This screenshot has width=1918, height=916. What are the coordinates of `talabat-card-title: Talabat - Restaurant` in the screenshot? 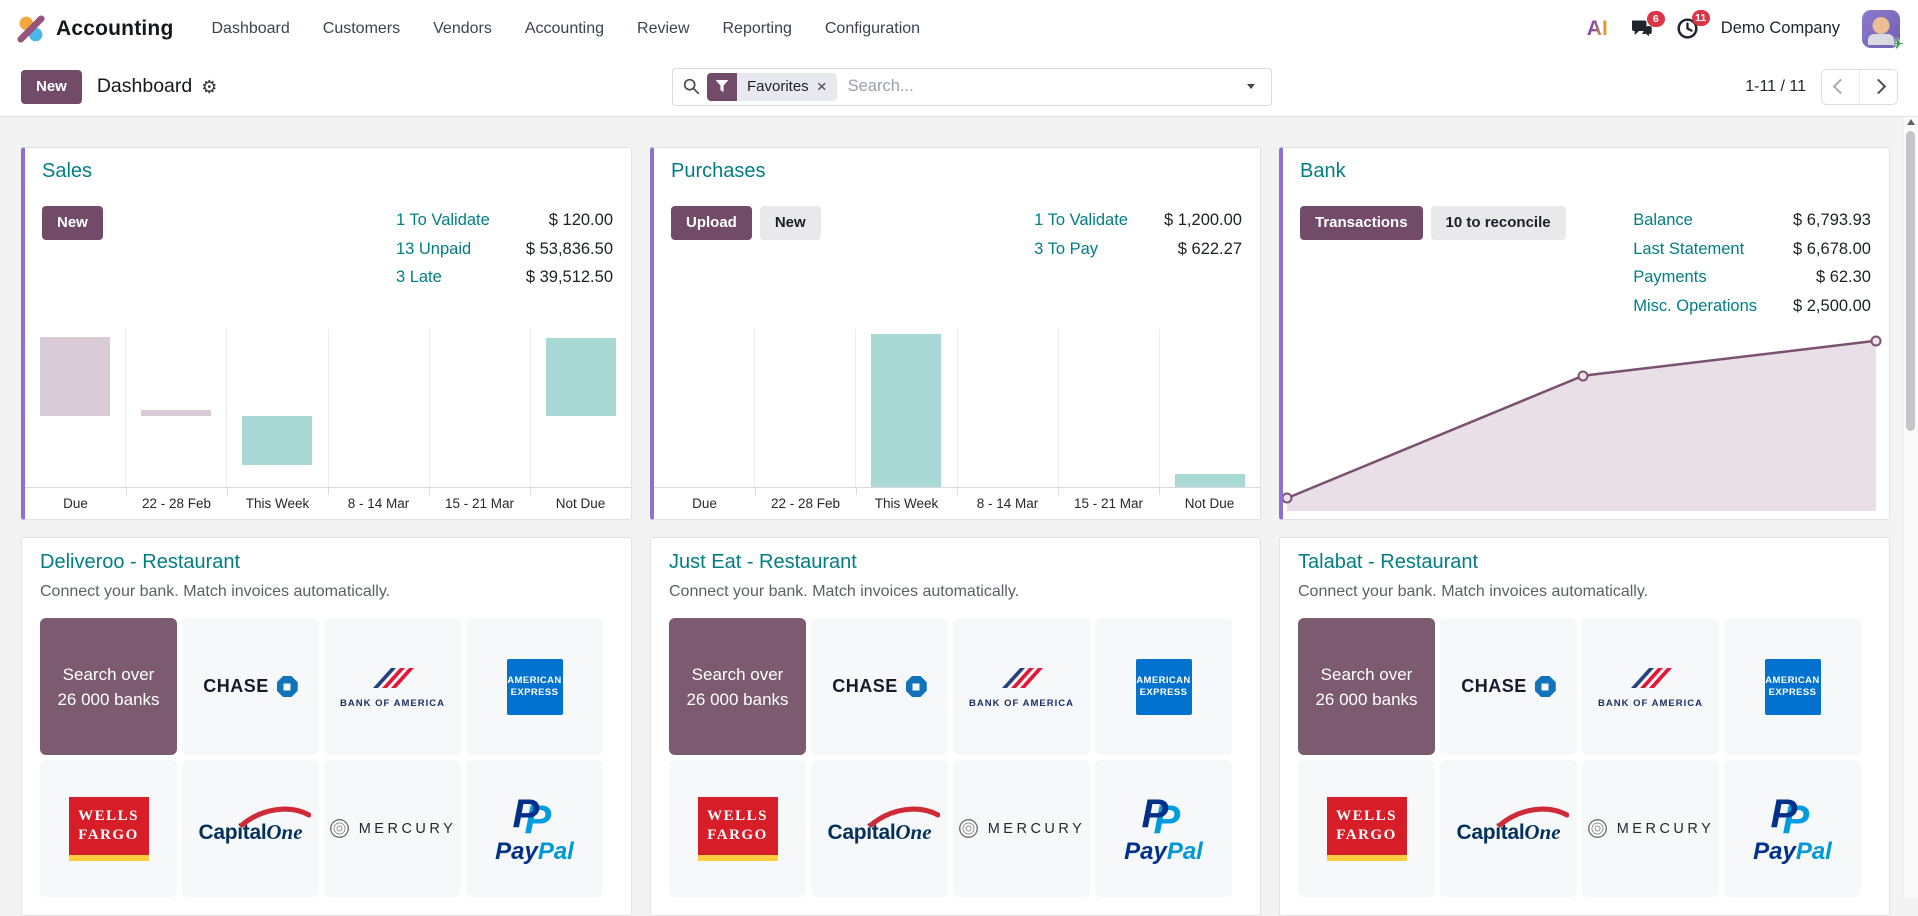 It's located at (1388, 562).